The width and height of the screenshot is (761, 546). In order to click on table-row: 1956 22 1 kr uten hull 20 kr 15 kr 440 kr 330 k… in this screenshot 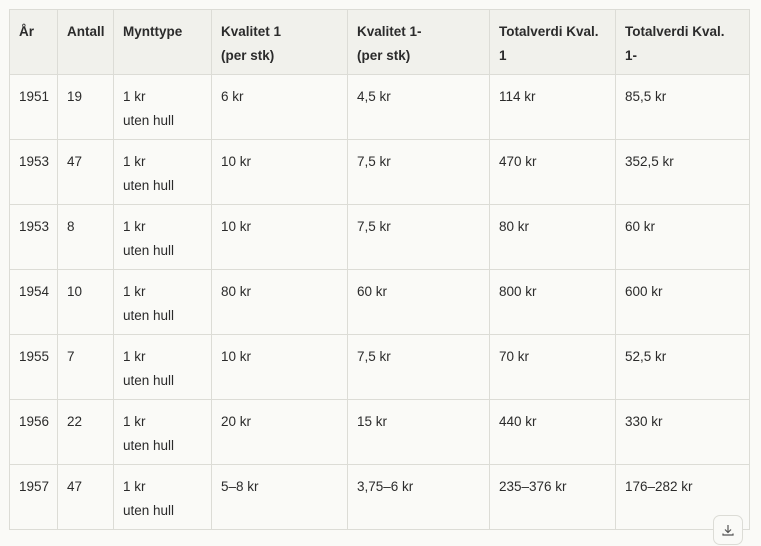, I will do `click(379, 432)`.